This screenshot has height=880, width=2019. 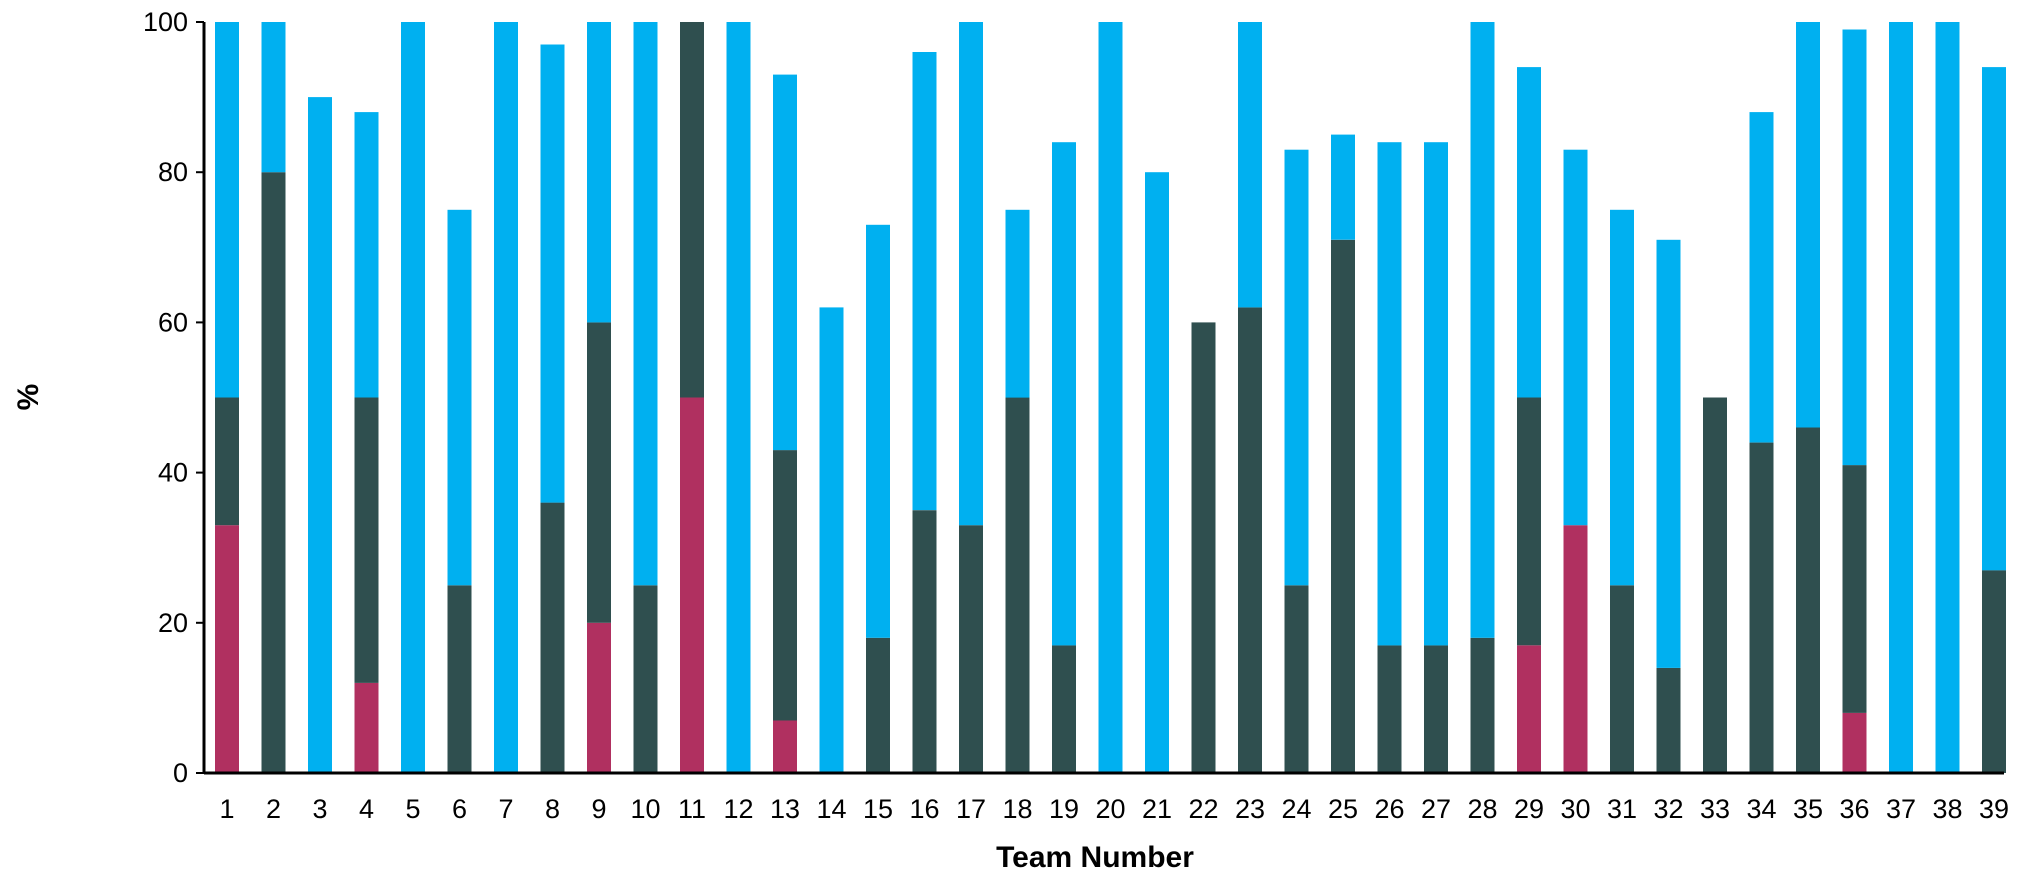 What do you see at coordinates (1529, 809) in the screenshot?
I see `x-tick-label: 29` at bounding box center [1529, 809].